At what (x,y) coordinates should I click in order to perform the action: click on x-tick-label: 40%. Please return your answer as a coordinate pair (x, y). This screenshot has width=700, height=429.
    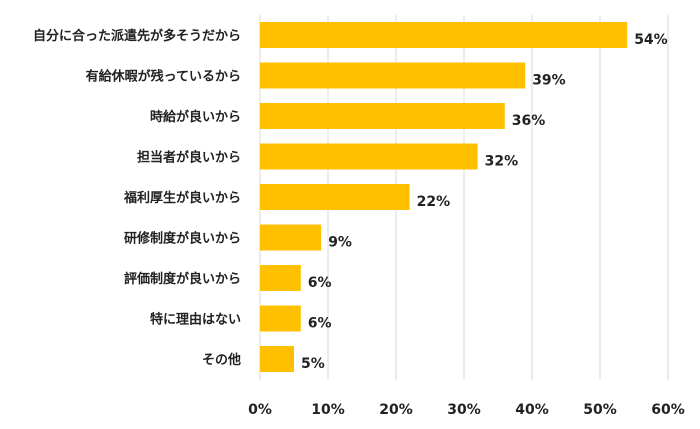
    Looking at the image, I should click on (532, 410).